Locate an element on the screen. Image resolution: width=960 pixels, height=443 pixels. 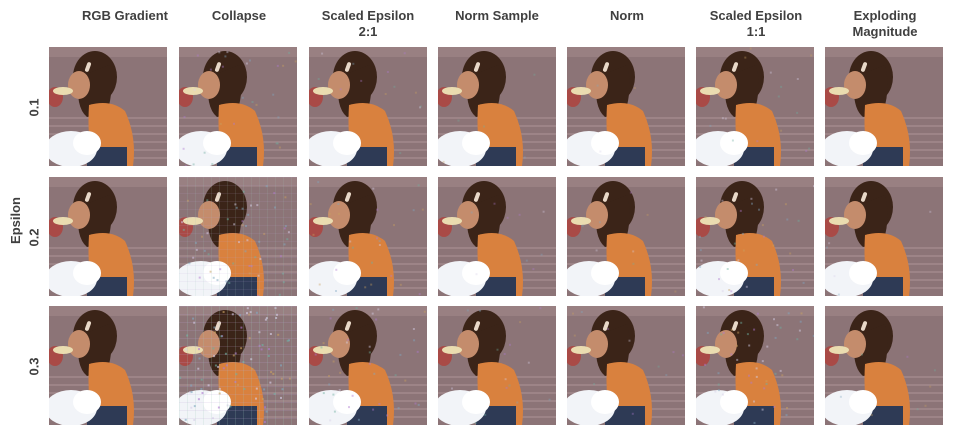
row-label-eps-0-3: 0.3 is located at coordinates (34, 366).